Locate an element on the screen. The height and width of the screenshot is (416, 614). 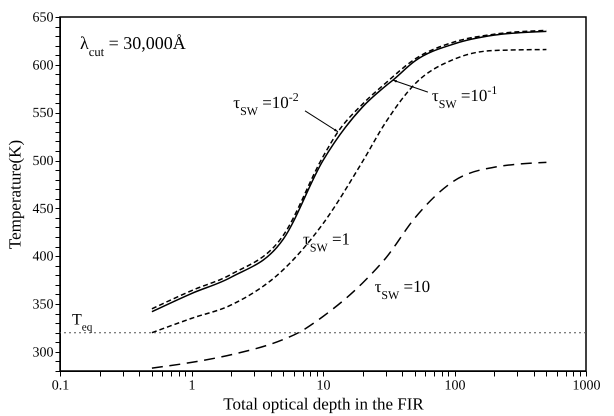
y-tick-label: 650 is located at coordinates (43, 18).